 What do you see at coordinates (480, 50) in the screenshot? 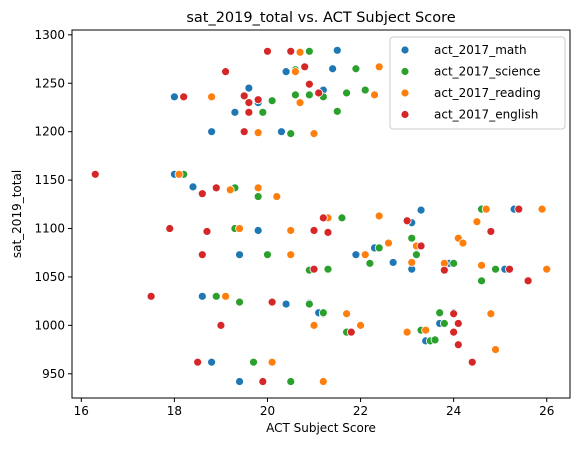
I see `legend-entry-label: act_2017_math` at bounding box center [480, 50].